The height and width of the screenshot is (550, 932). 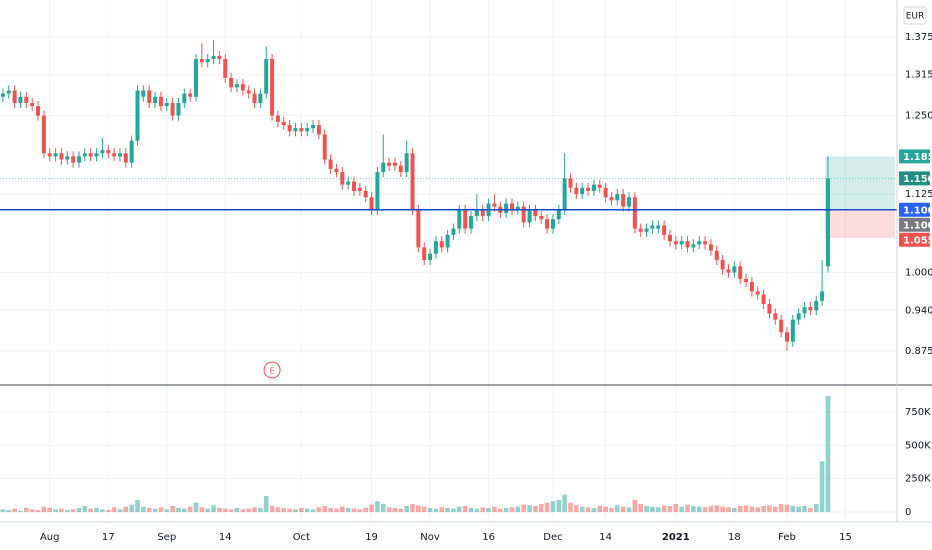 I want to click on x-tick-label: 16, so click(x=488, y=537).